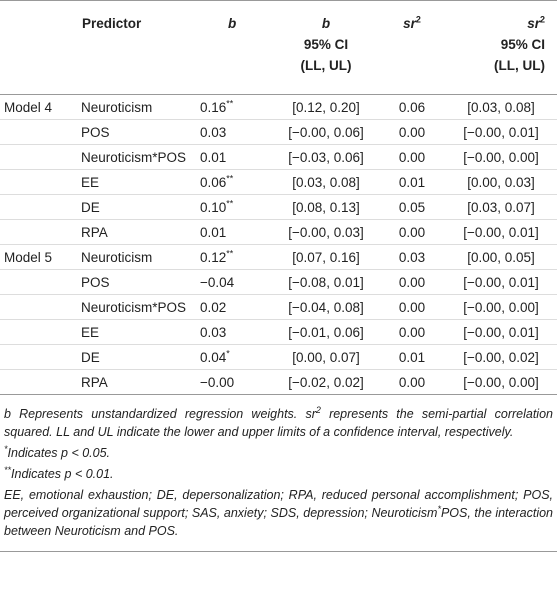 The width and height of the screenshot is (557, 591). What do you see at coordinates (8, 469) in the screenshot?
I see `note-sup: **` at bounding box center [8, 469].